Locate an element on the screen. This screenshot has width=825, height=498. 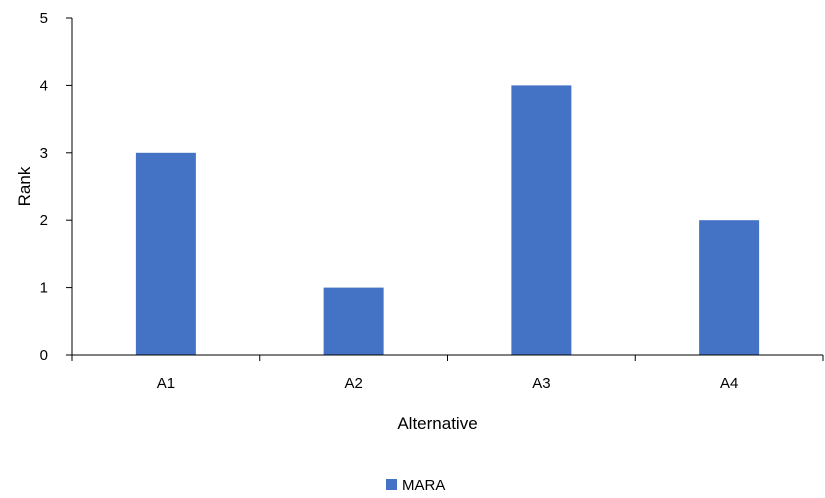
y-tick-label: 5 is located at coordinates (44, 18).